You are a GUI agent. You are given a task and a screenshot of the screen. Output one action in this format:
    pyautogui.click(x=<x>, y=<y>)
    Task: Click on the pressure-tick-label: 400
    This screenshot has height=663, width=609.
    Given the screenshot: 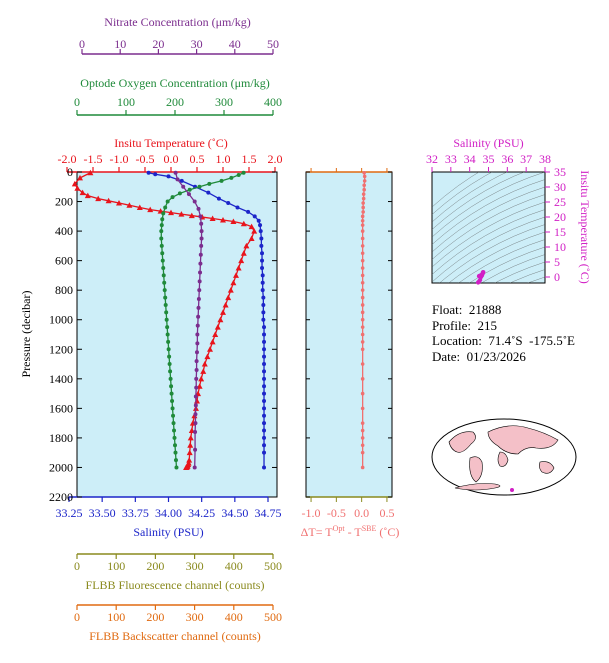 What is the action you would take?
    pyautogui.click(x=64, y=231)
    